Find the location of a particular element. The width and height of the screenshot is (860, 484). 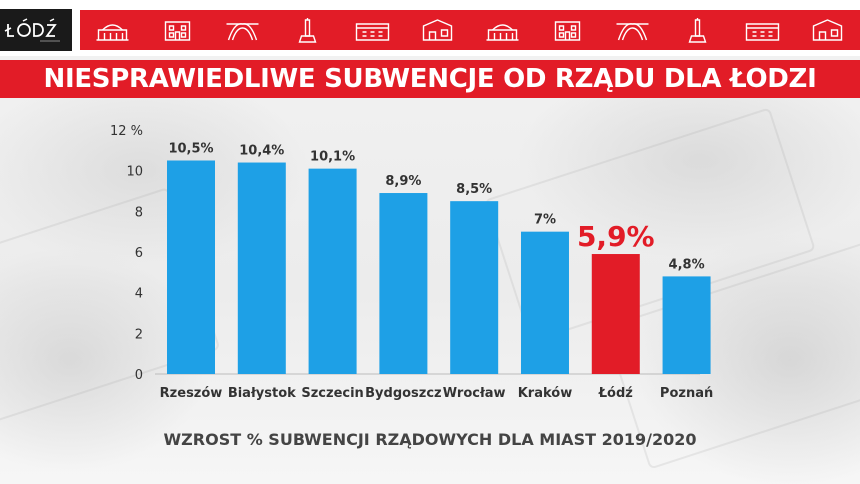

heart-emblem-icon is located at coordinates (762, 32).